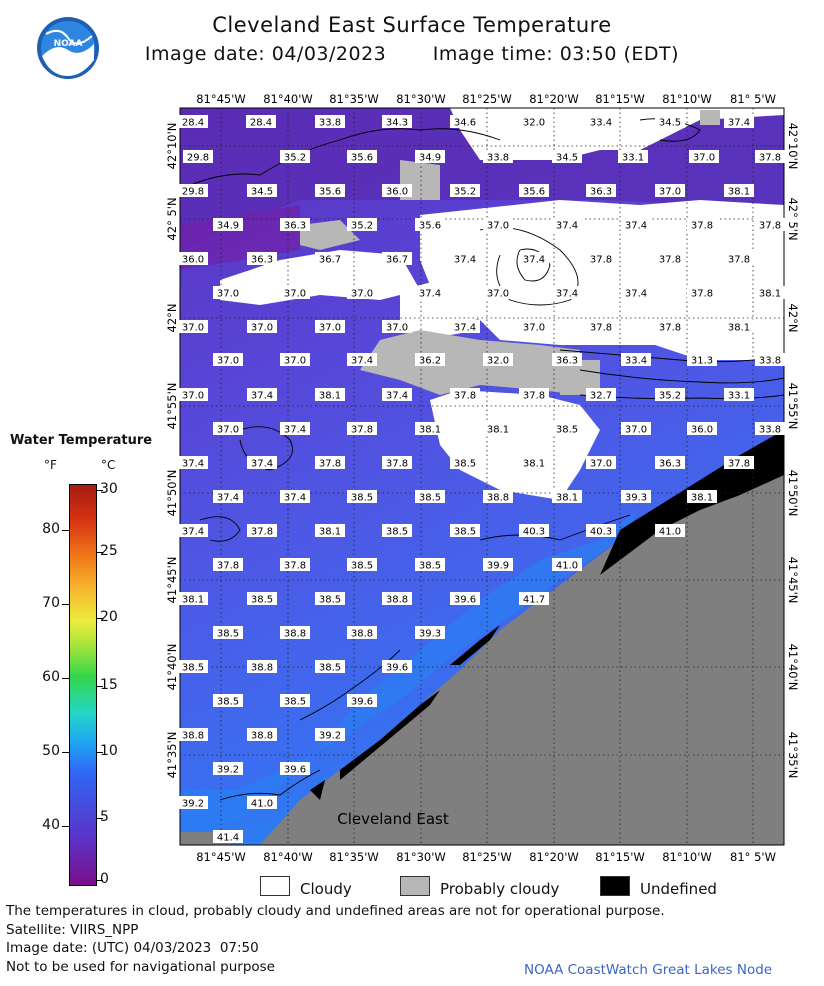 The image size is (824, 986). I want to click on lat-label-right: 41°45'N, so click(793, 580).